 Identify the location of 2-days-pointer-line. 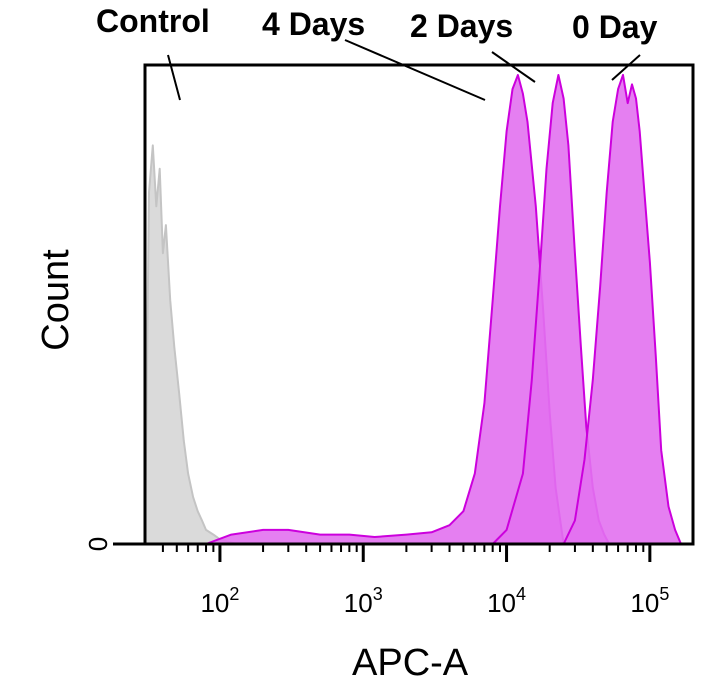
(513, 67).